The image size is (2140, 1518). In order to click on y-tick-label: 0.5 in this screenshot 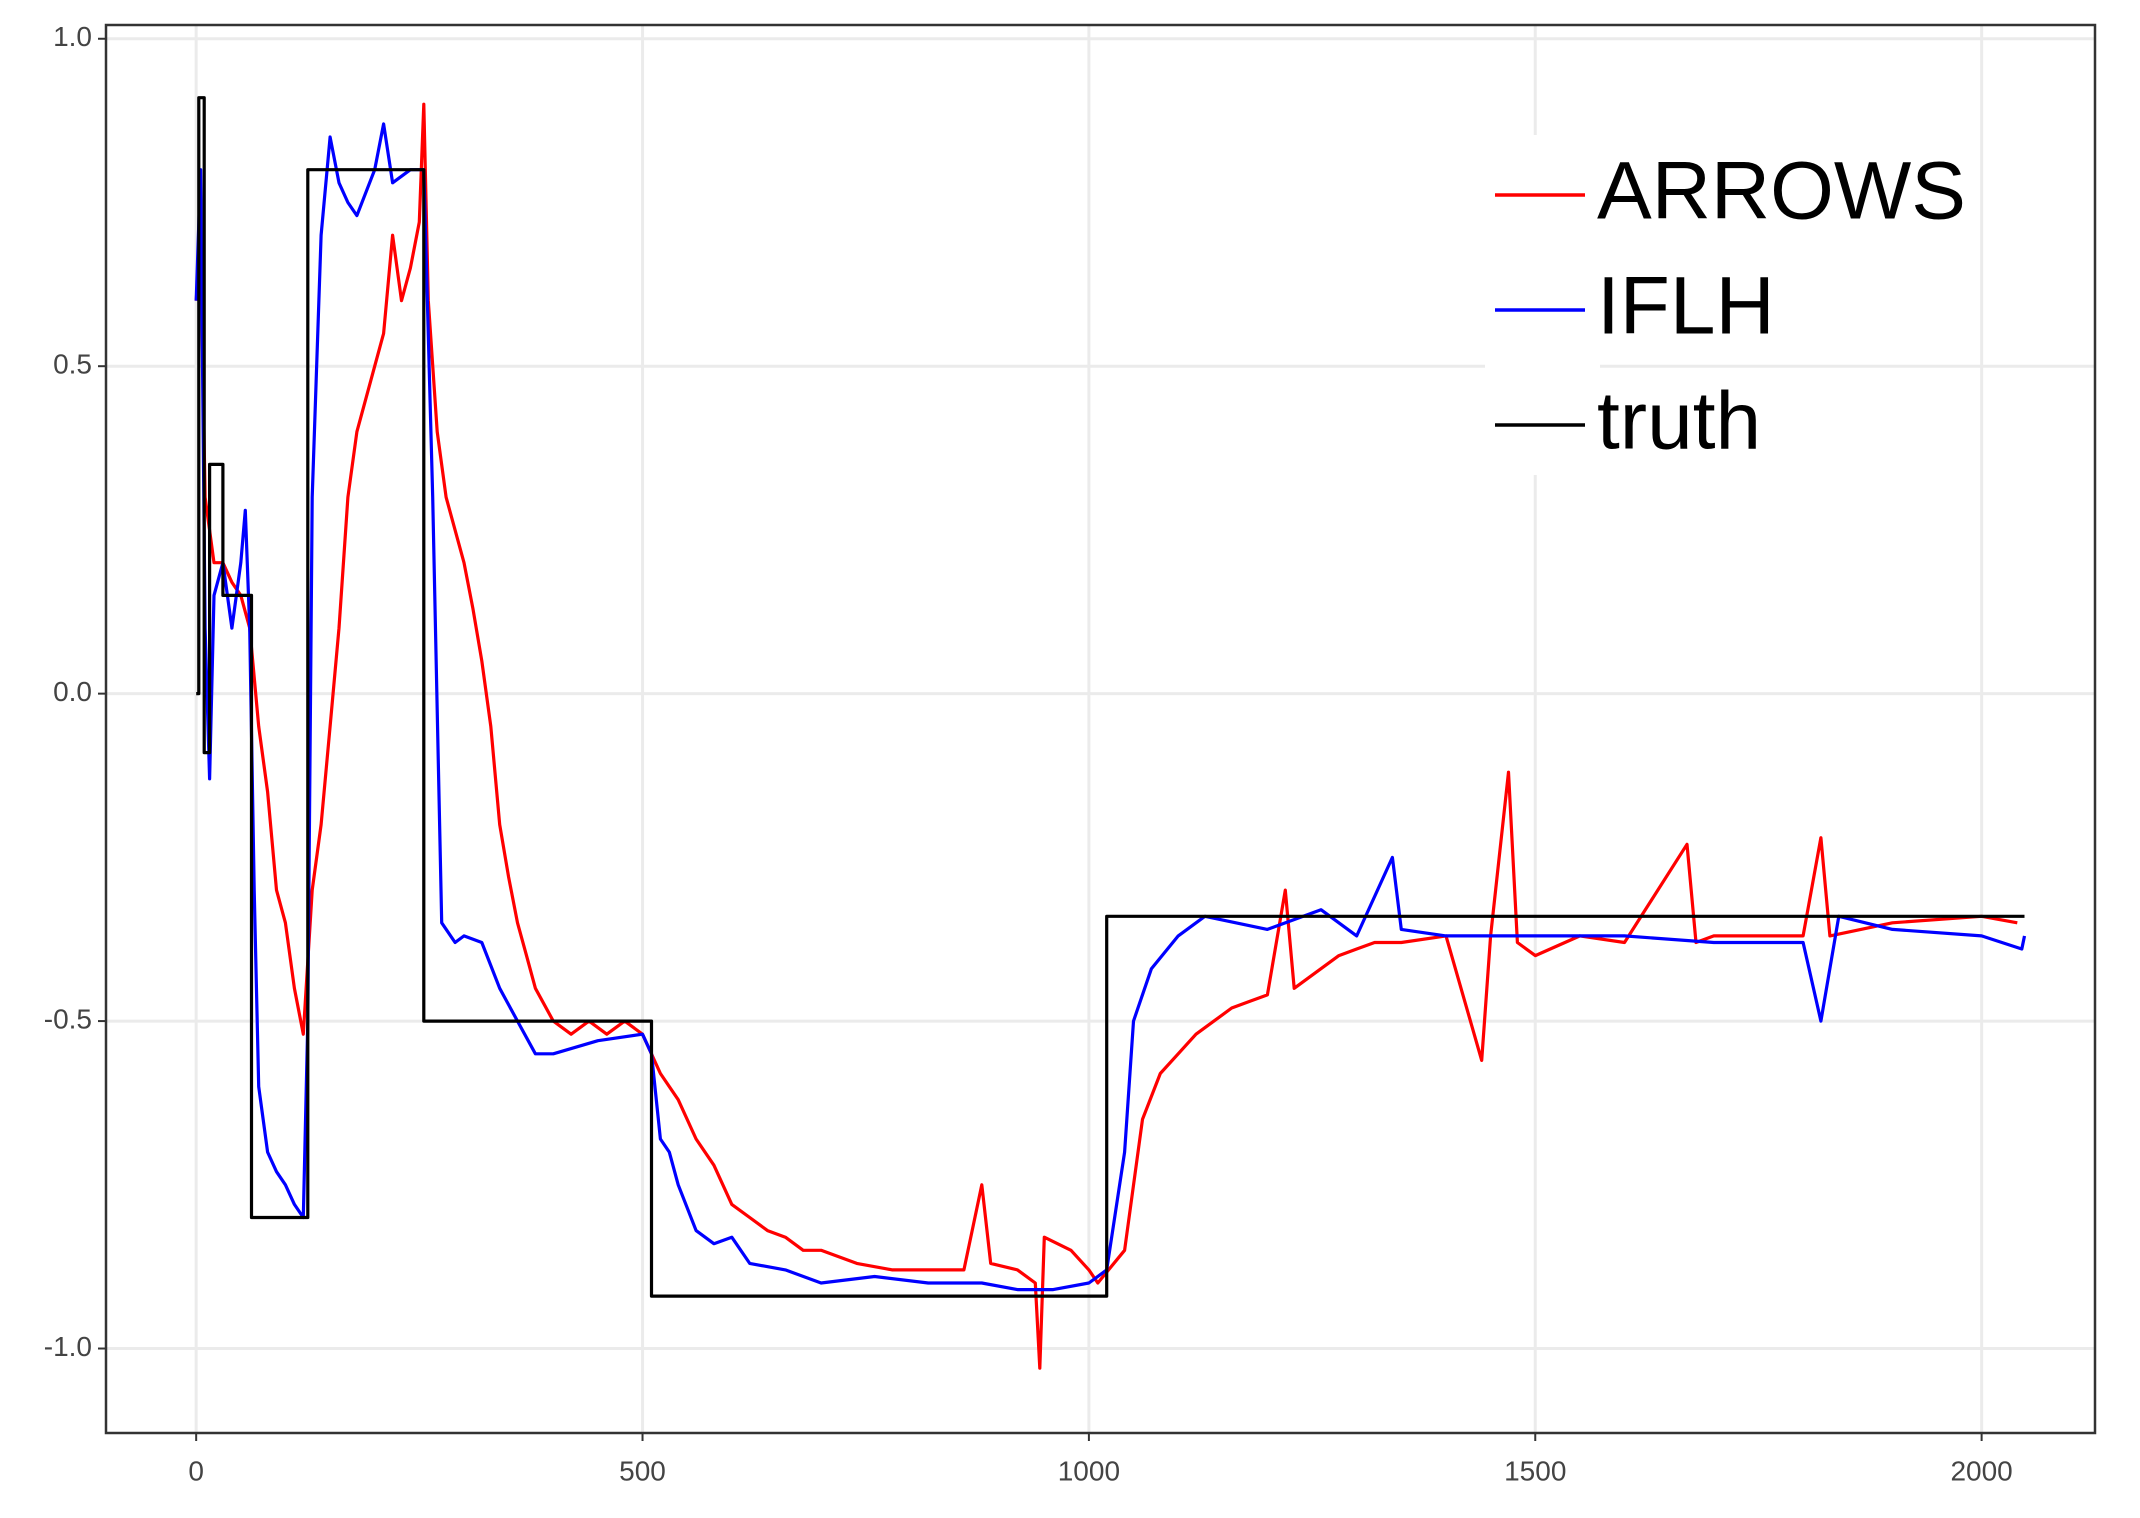, I will do `click(72, 364)`.